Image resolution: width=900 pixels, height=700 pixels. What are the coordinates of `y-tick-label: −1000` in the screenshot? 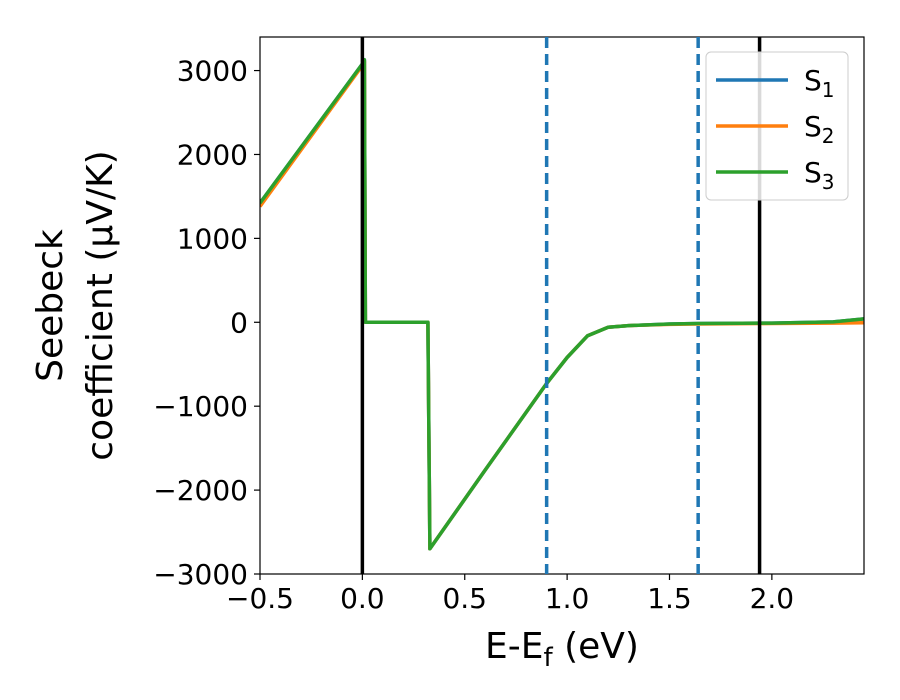 It's located at (200, 406).